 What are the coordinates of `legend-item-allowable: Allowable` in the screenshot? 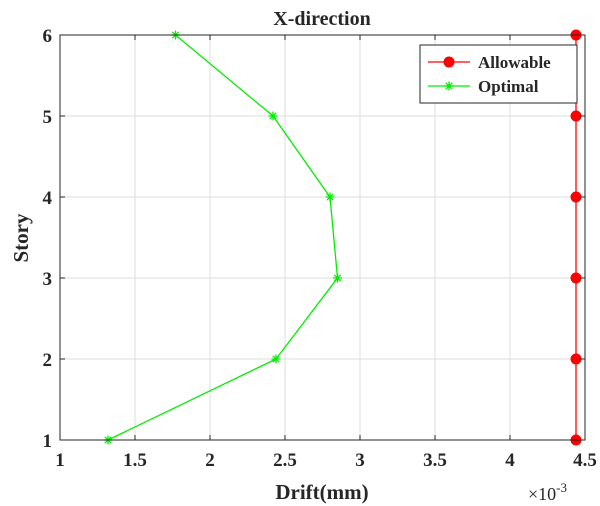 It's located at (489, 62).